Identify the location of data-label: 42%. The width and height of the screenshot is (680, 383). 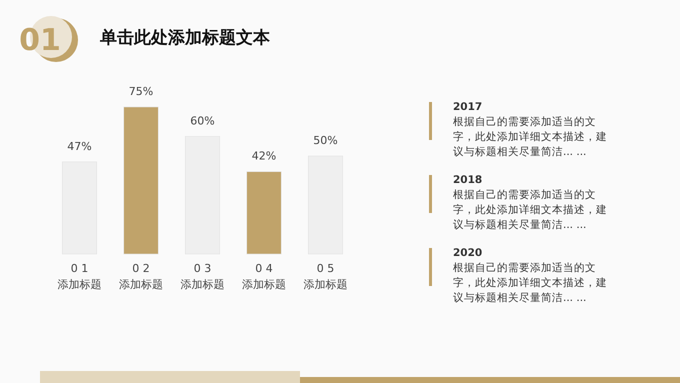
(264, 156).